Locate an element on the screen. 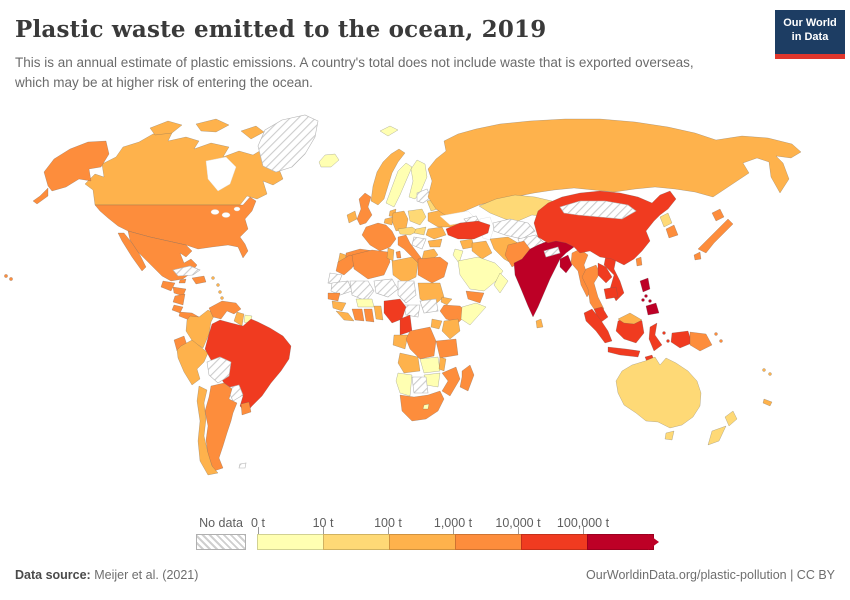 This screenshot has height=600, width=850. country-uganda is located at coordinates (436, 324).